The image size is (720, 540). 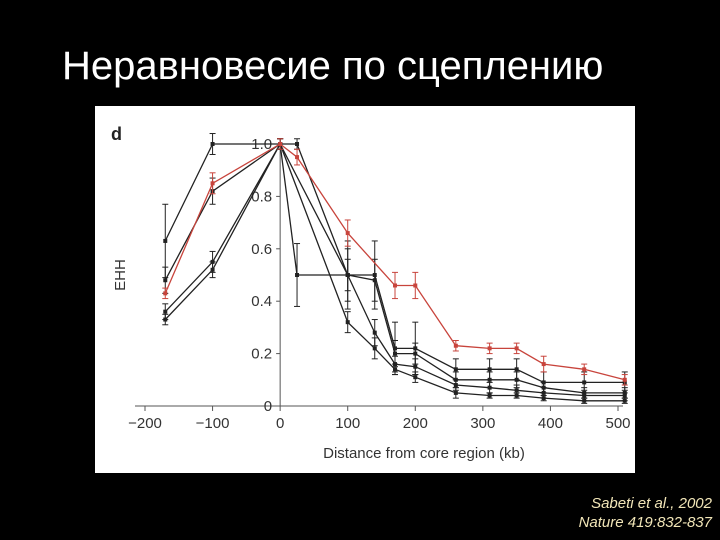 What do you see at coordinates (261, 249) in the screenshot?
I see `y-tick-label: 0.6` at bounding box center [261, 249].